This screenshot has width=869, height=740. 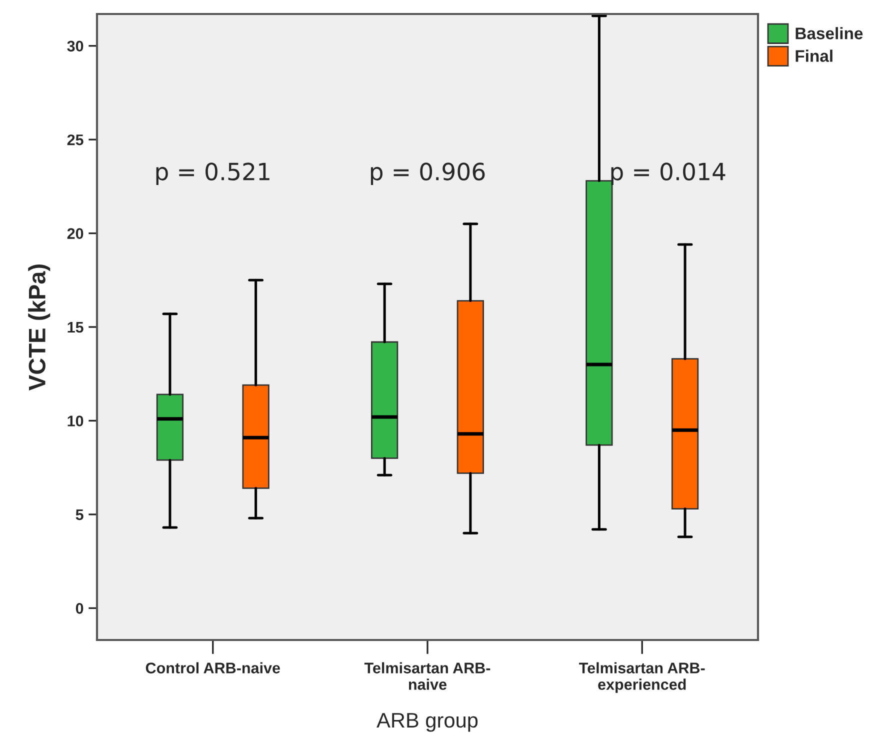 I want to click on y-tick-label: 0, so click(x=80, y=608).